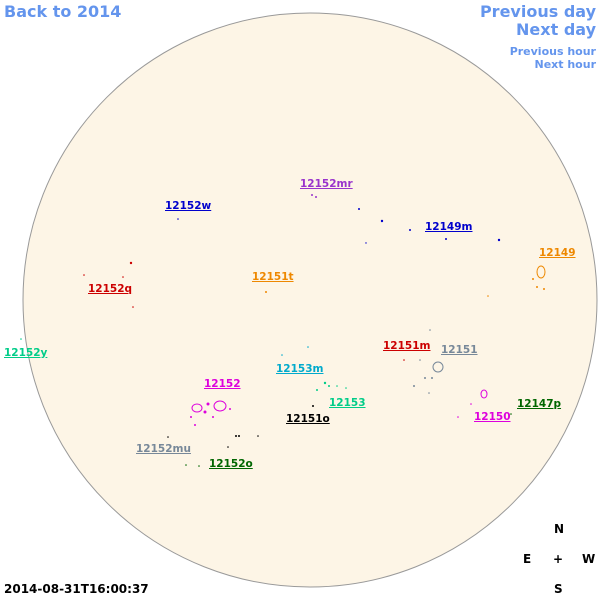 This screenshot has width=600, height=600. I want to click on compass-south: S, so click(558, 589).